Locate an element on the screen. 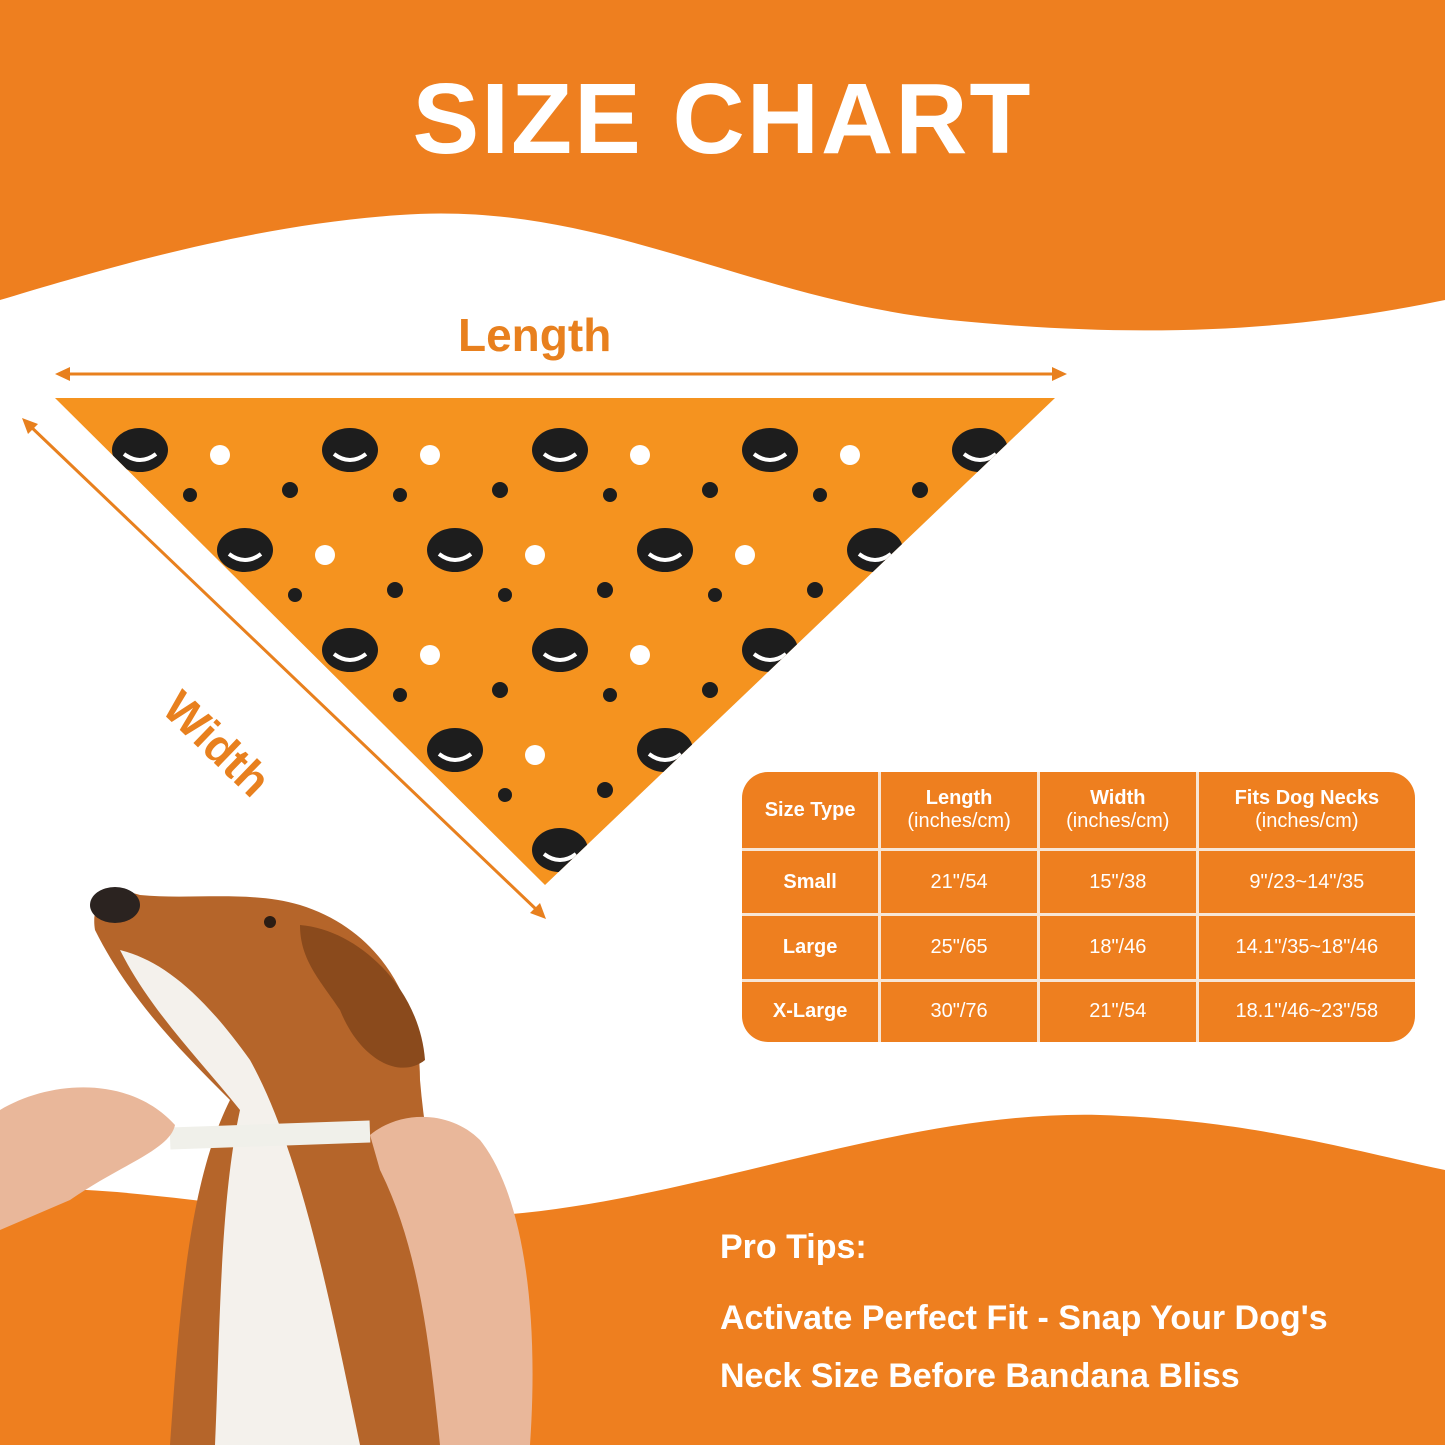 The image size is (1445, 1445). header-title: Length is located at coordinates (959, 798).